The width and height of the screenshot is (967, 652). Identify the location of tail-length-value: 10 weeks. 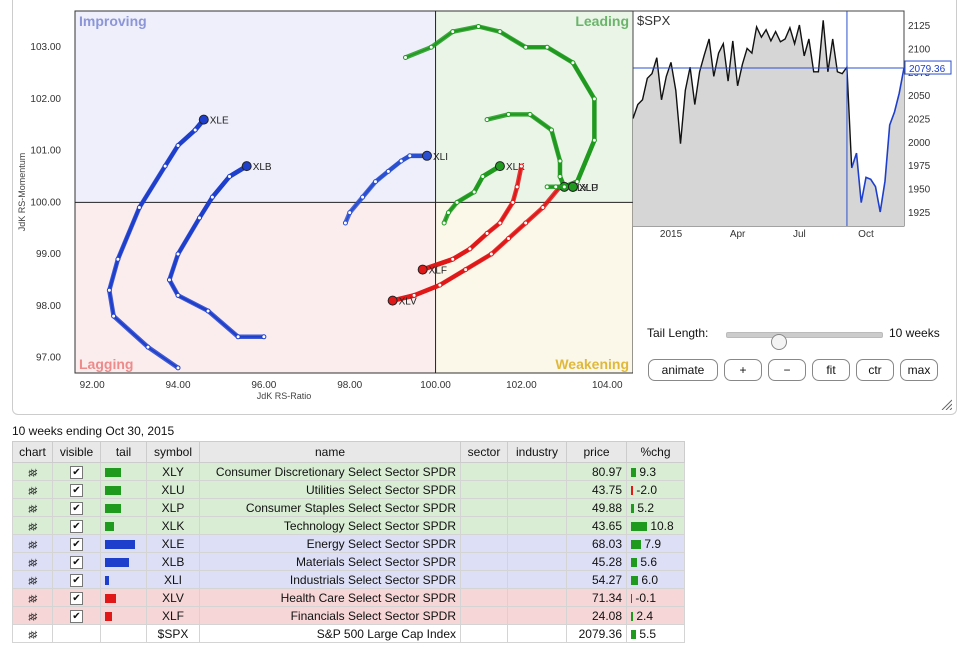
(914, 333).